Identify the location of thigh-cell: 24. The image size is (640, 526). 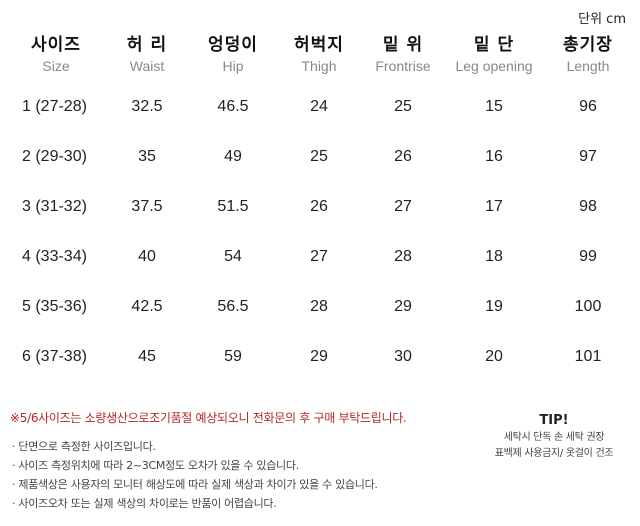
(319, 106).